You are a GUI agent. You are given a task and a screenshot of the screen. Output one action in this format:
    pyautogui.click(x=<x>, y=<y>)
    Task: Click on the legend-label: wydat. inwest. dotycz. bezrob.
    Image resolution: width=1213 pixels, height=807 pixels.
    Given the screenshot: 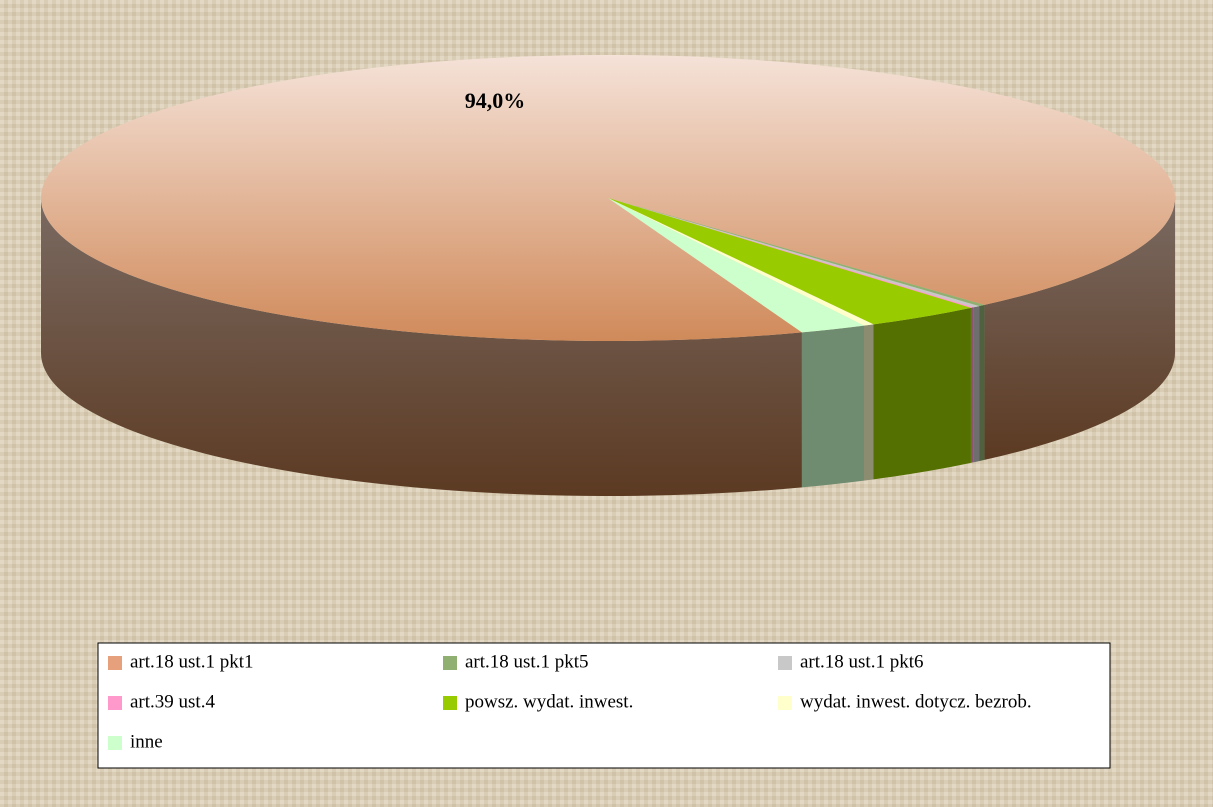 What is the action you would take?
    pyautogui.click(x=916, y=701)
    